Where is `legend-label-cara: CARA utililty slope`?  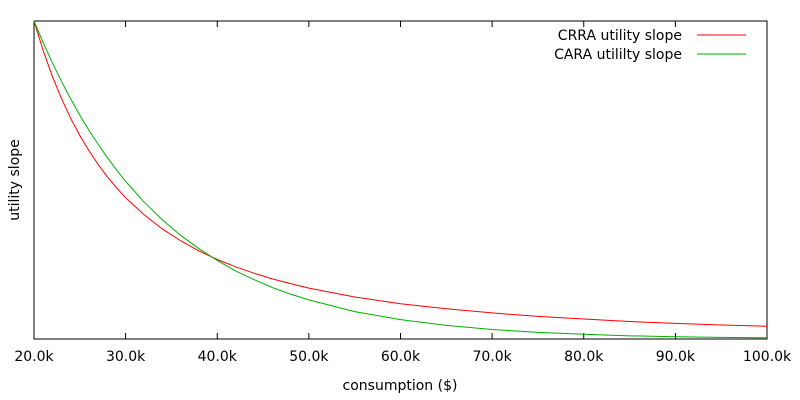 legend-label-cara: CARA utililty slope is located at coordinates (618, 55).